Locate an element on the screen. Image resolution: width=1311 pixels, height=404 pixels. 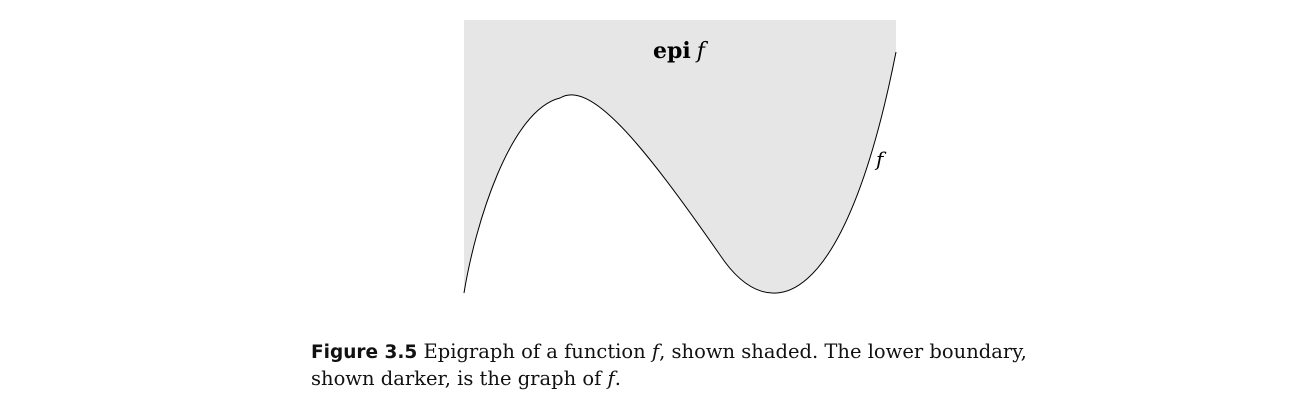
epigraph-label: epi f is located at coordinates (681, 51).